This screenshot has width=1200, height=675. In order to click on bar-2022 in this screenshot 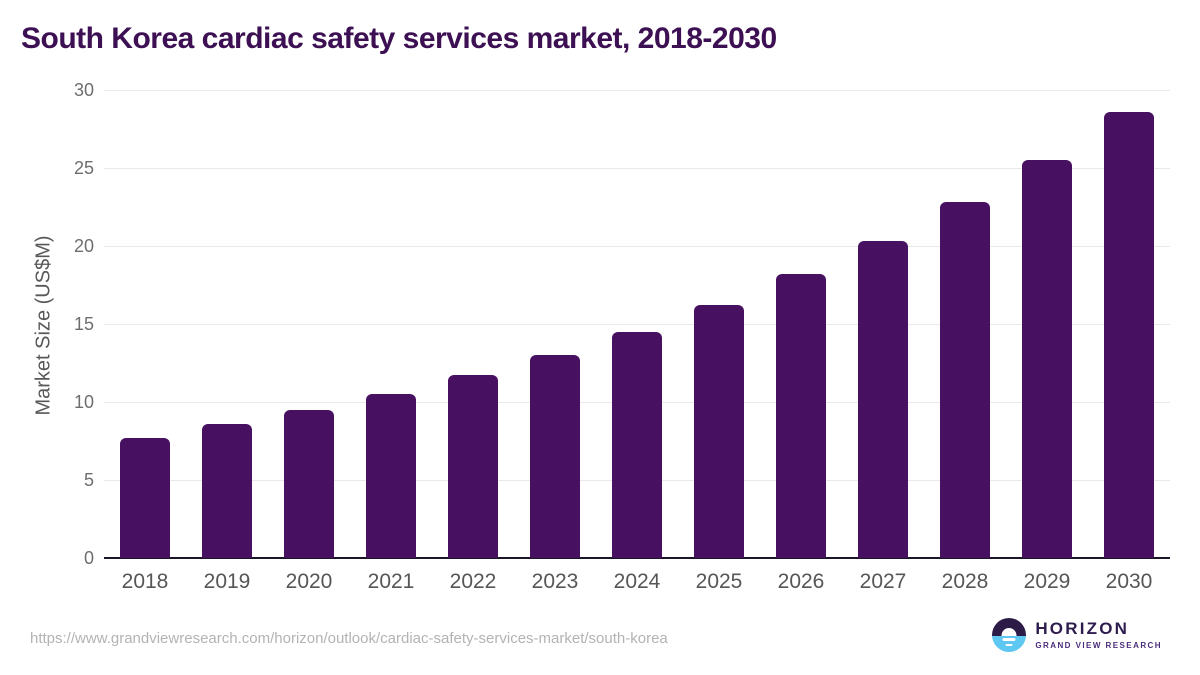, I will do `click(473, 466)`.